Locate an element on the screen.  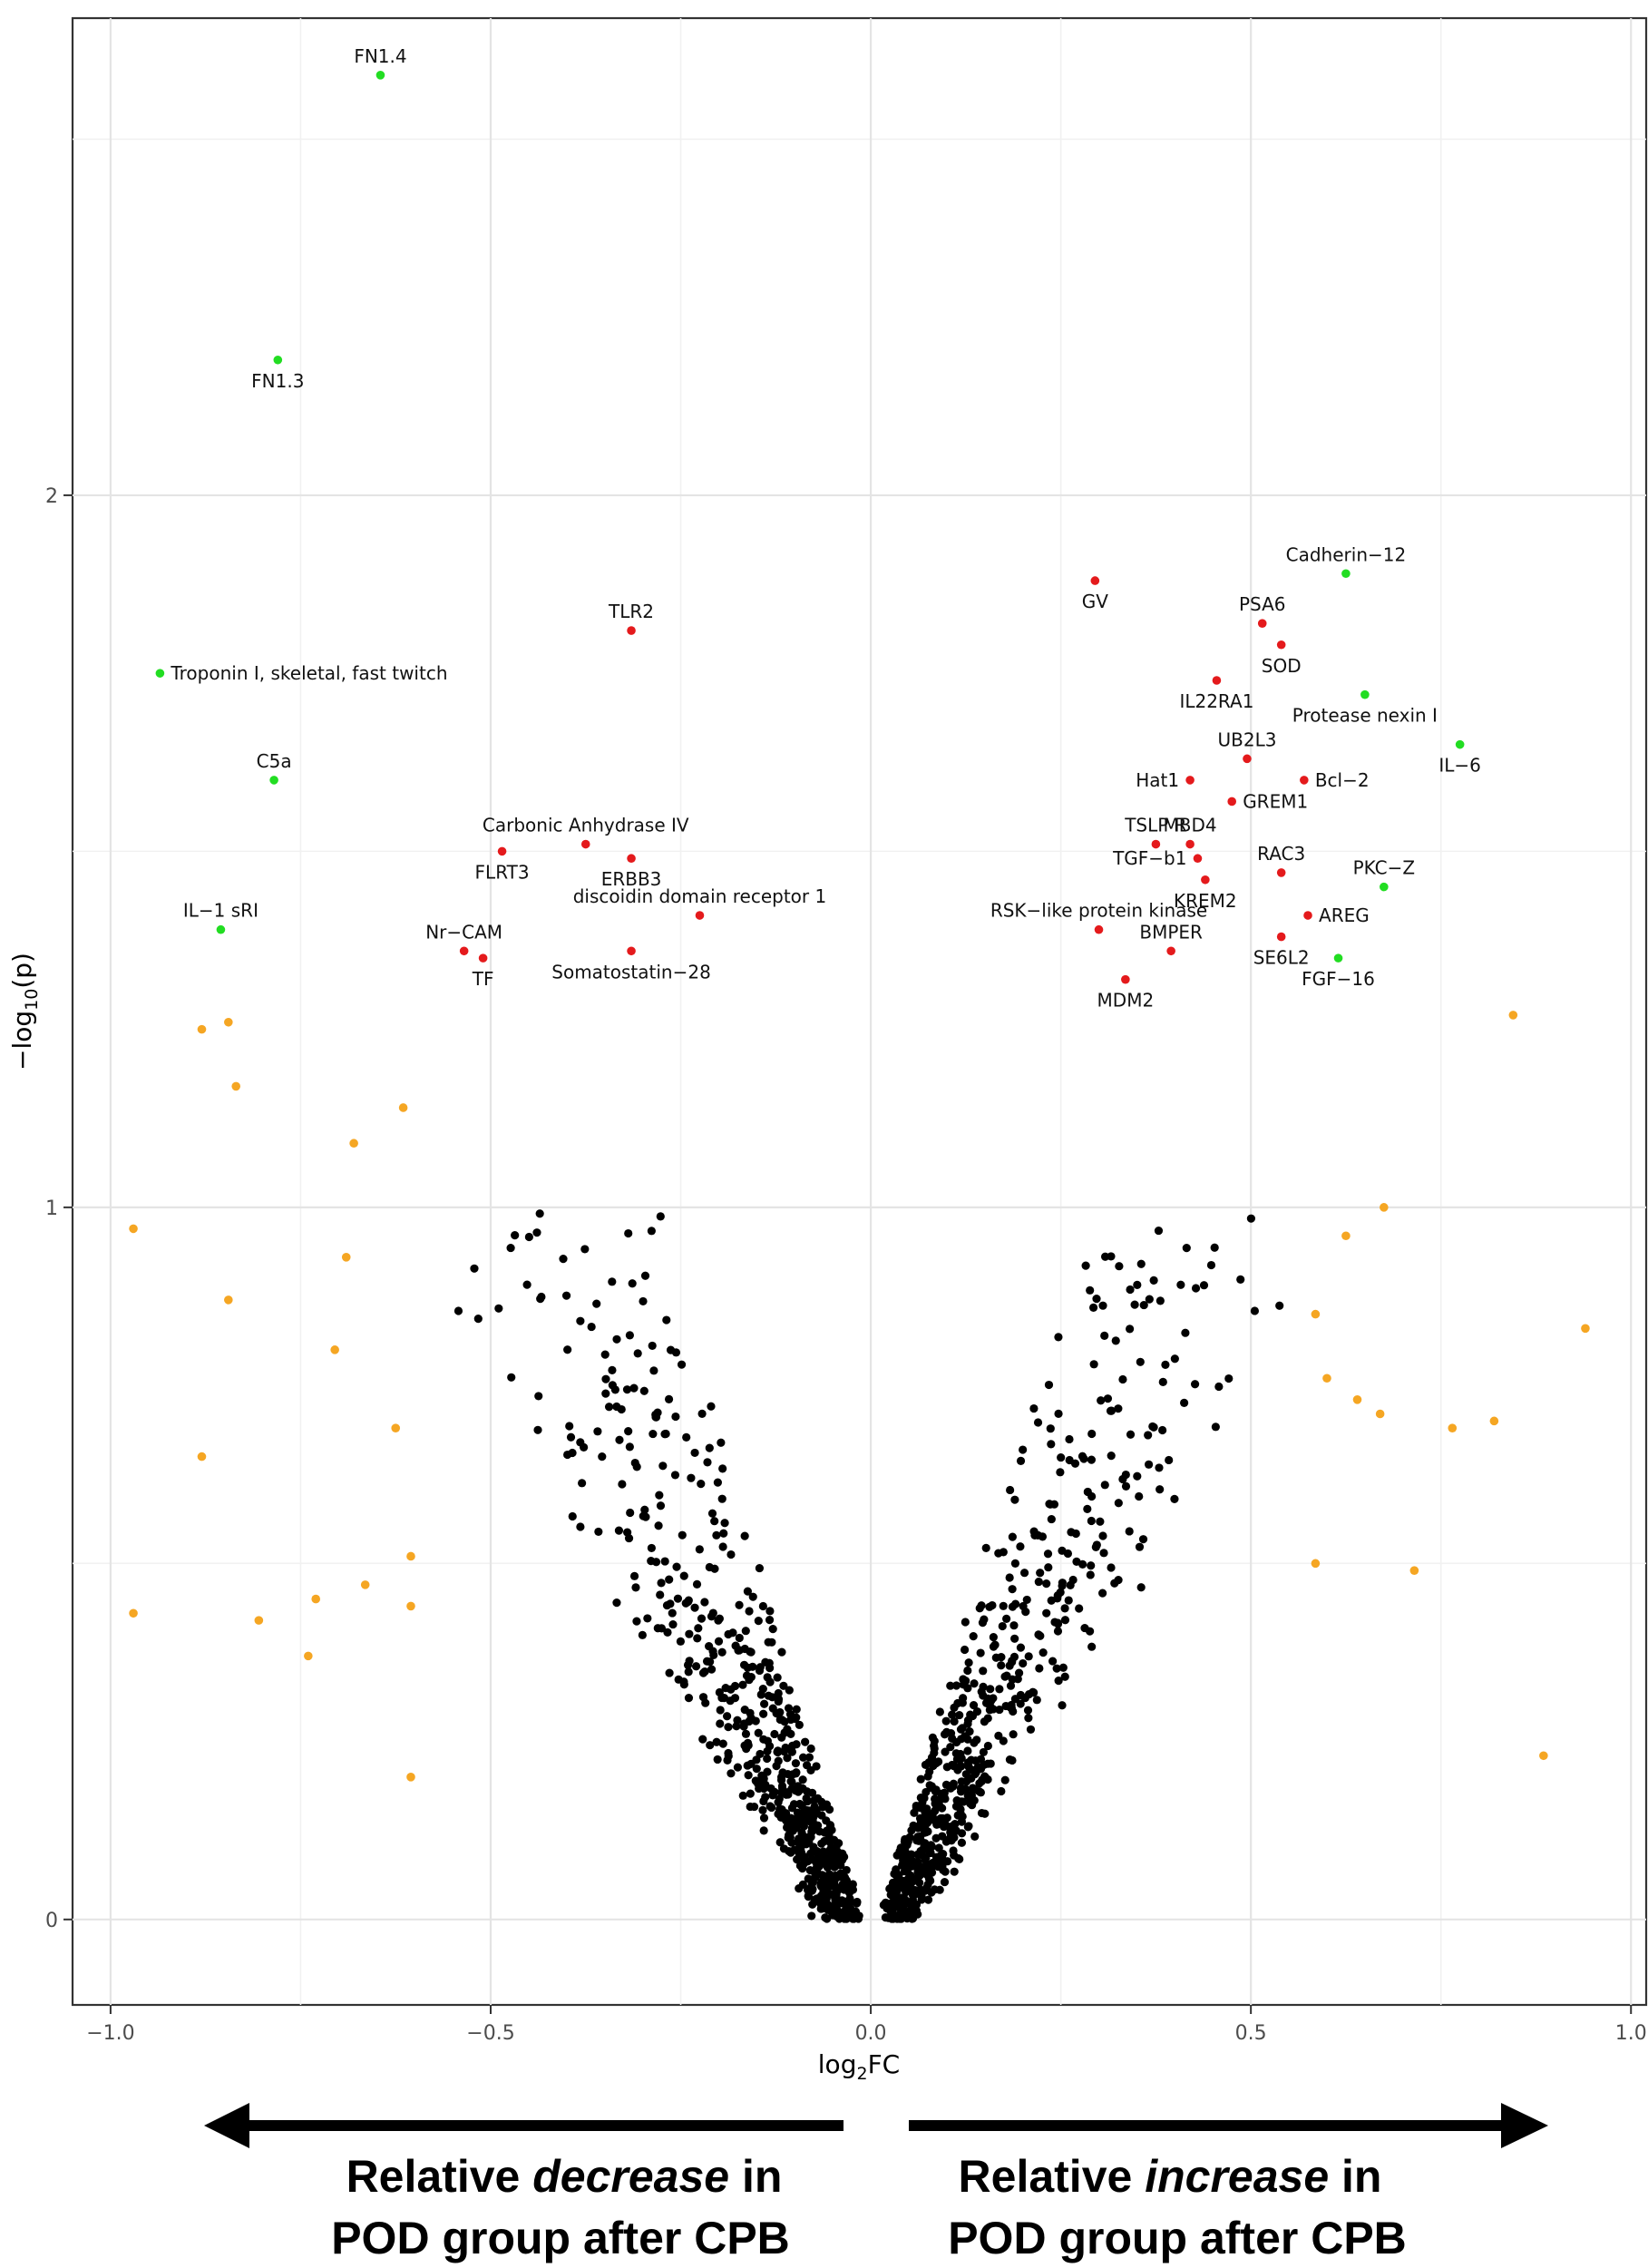
point-label: Troponin I, skeletal, fast twitch is located at coordinates (308, 673).